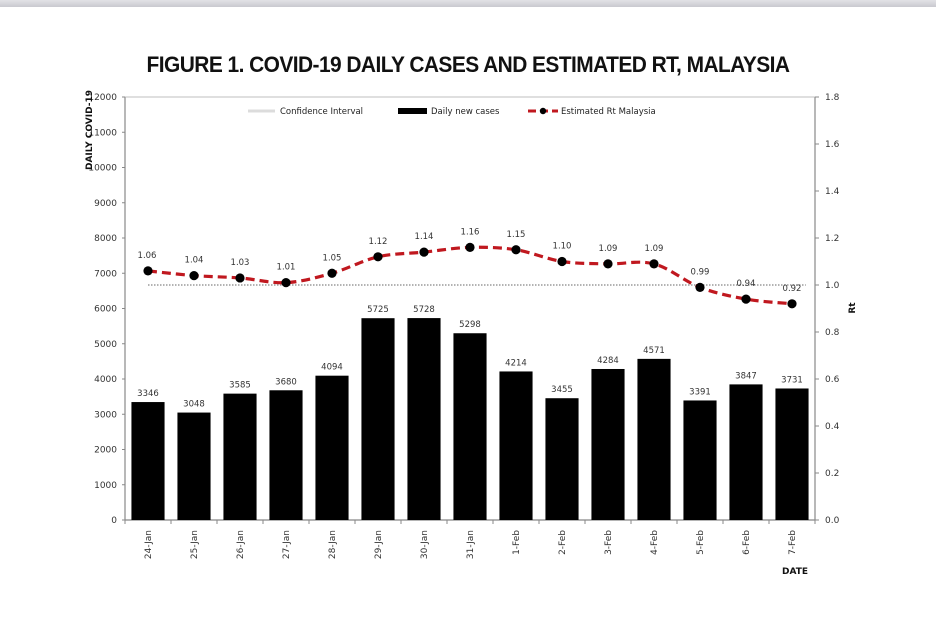  I want to click on rt-value-label: 1.15, so click(516, 235).